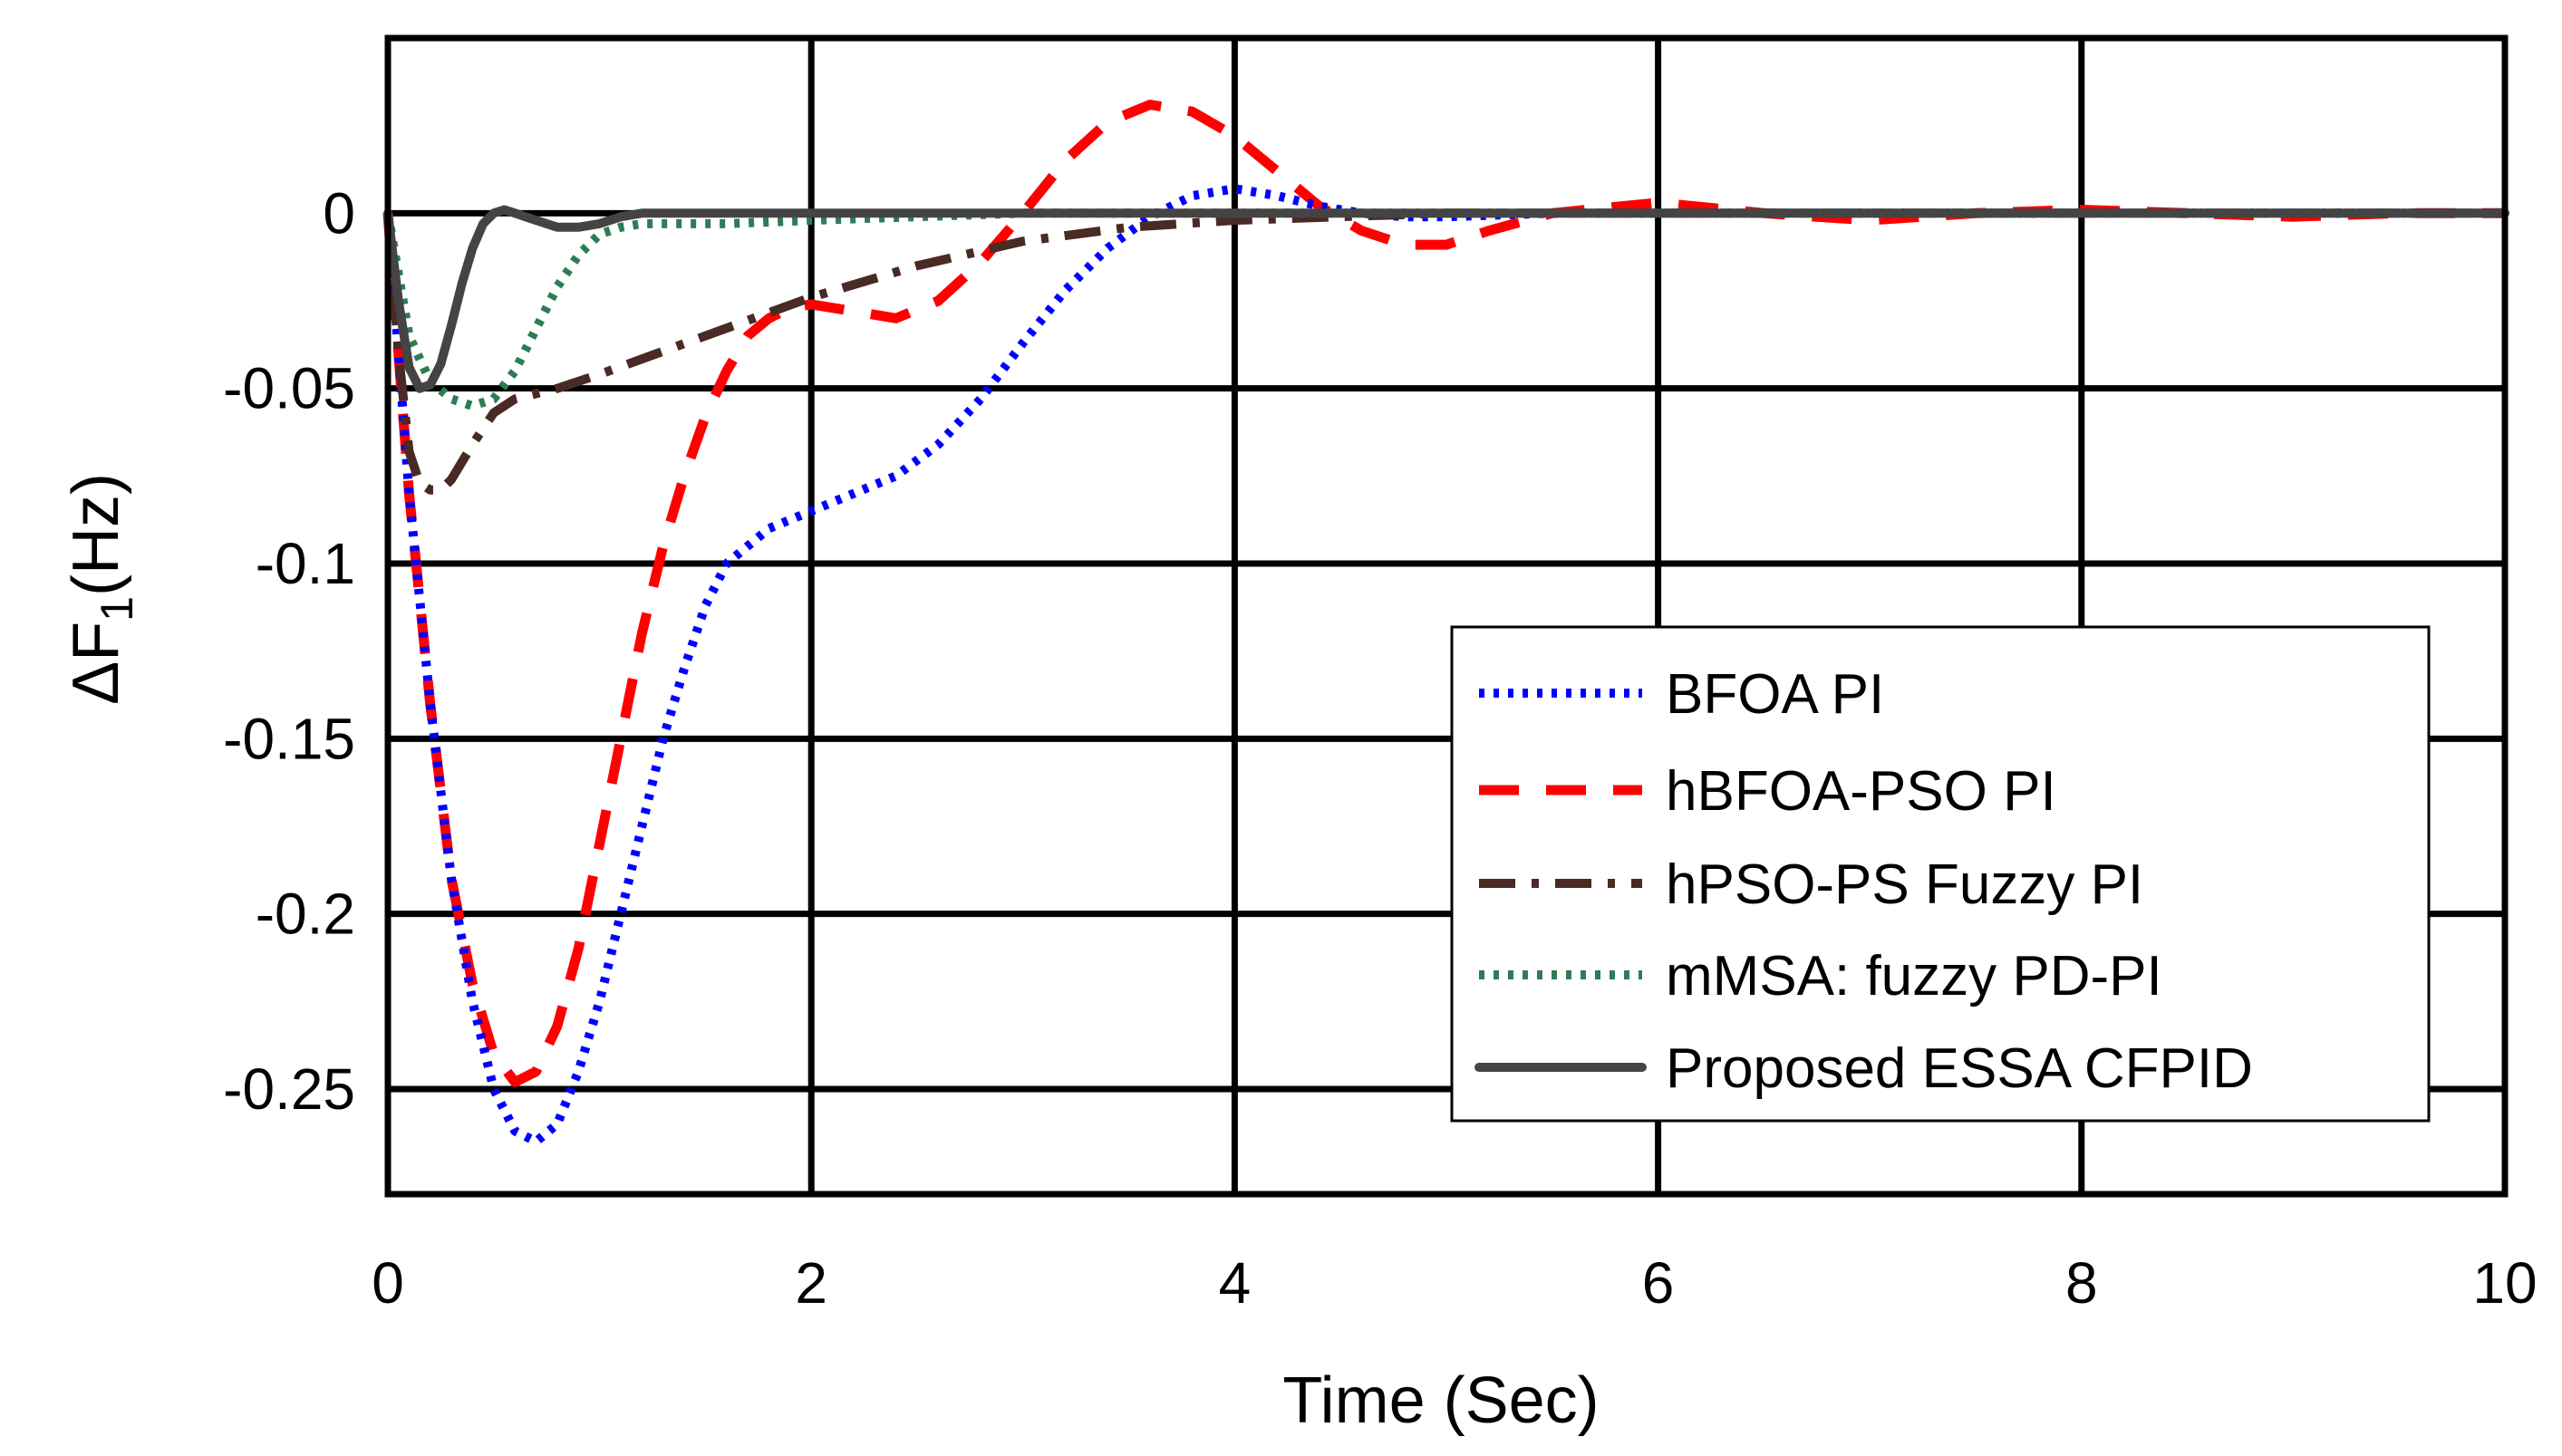 This screenshot has width=2562, height=1456. I want to click on svg-text: ΔF1(Hz), so click(101, 589).